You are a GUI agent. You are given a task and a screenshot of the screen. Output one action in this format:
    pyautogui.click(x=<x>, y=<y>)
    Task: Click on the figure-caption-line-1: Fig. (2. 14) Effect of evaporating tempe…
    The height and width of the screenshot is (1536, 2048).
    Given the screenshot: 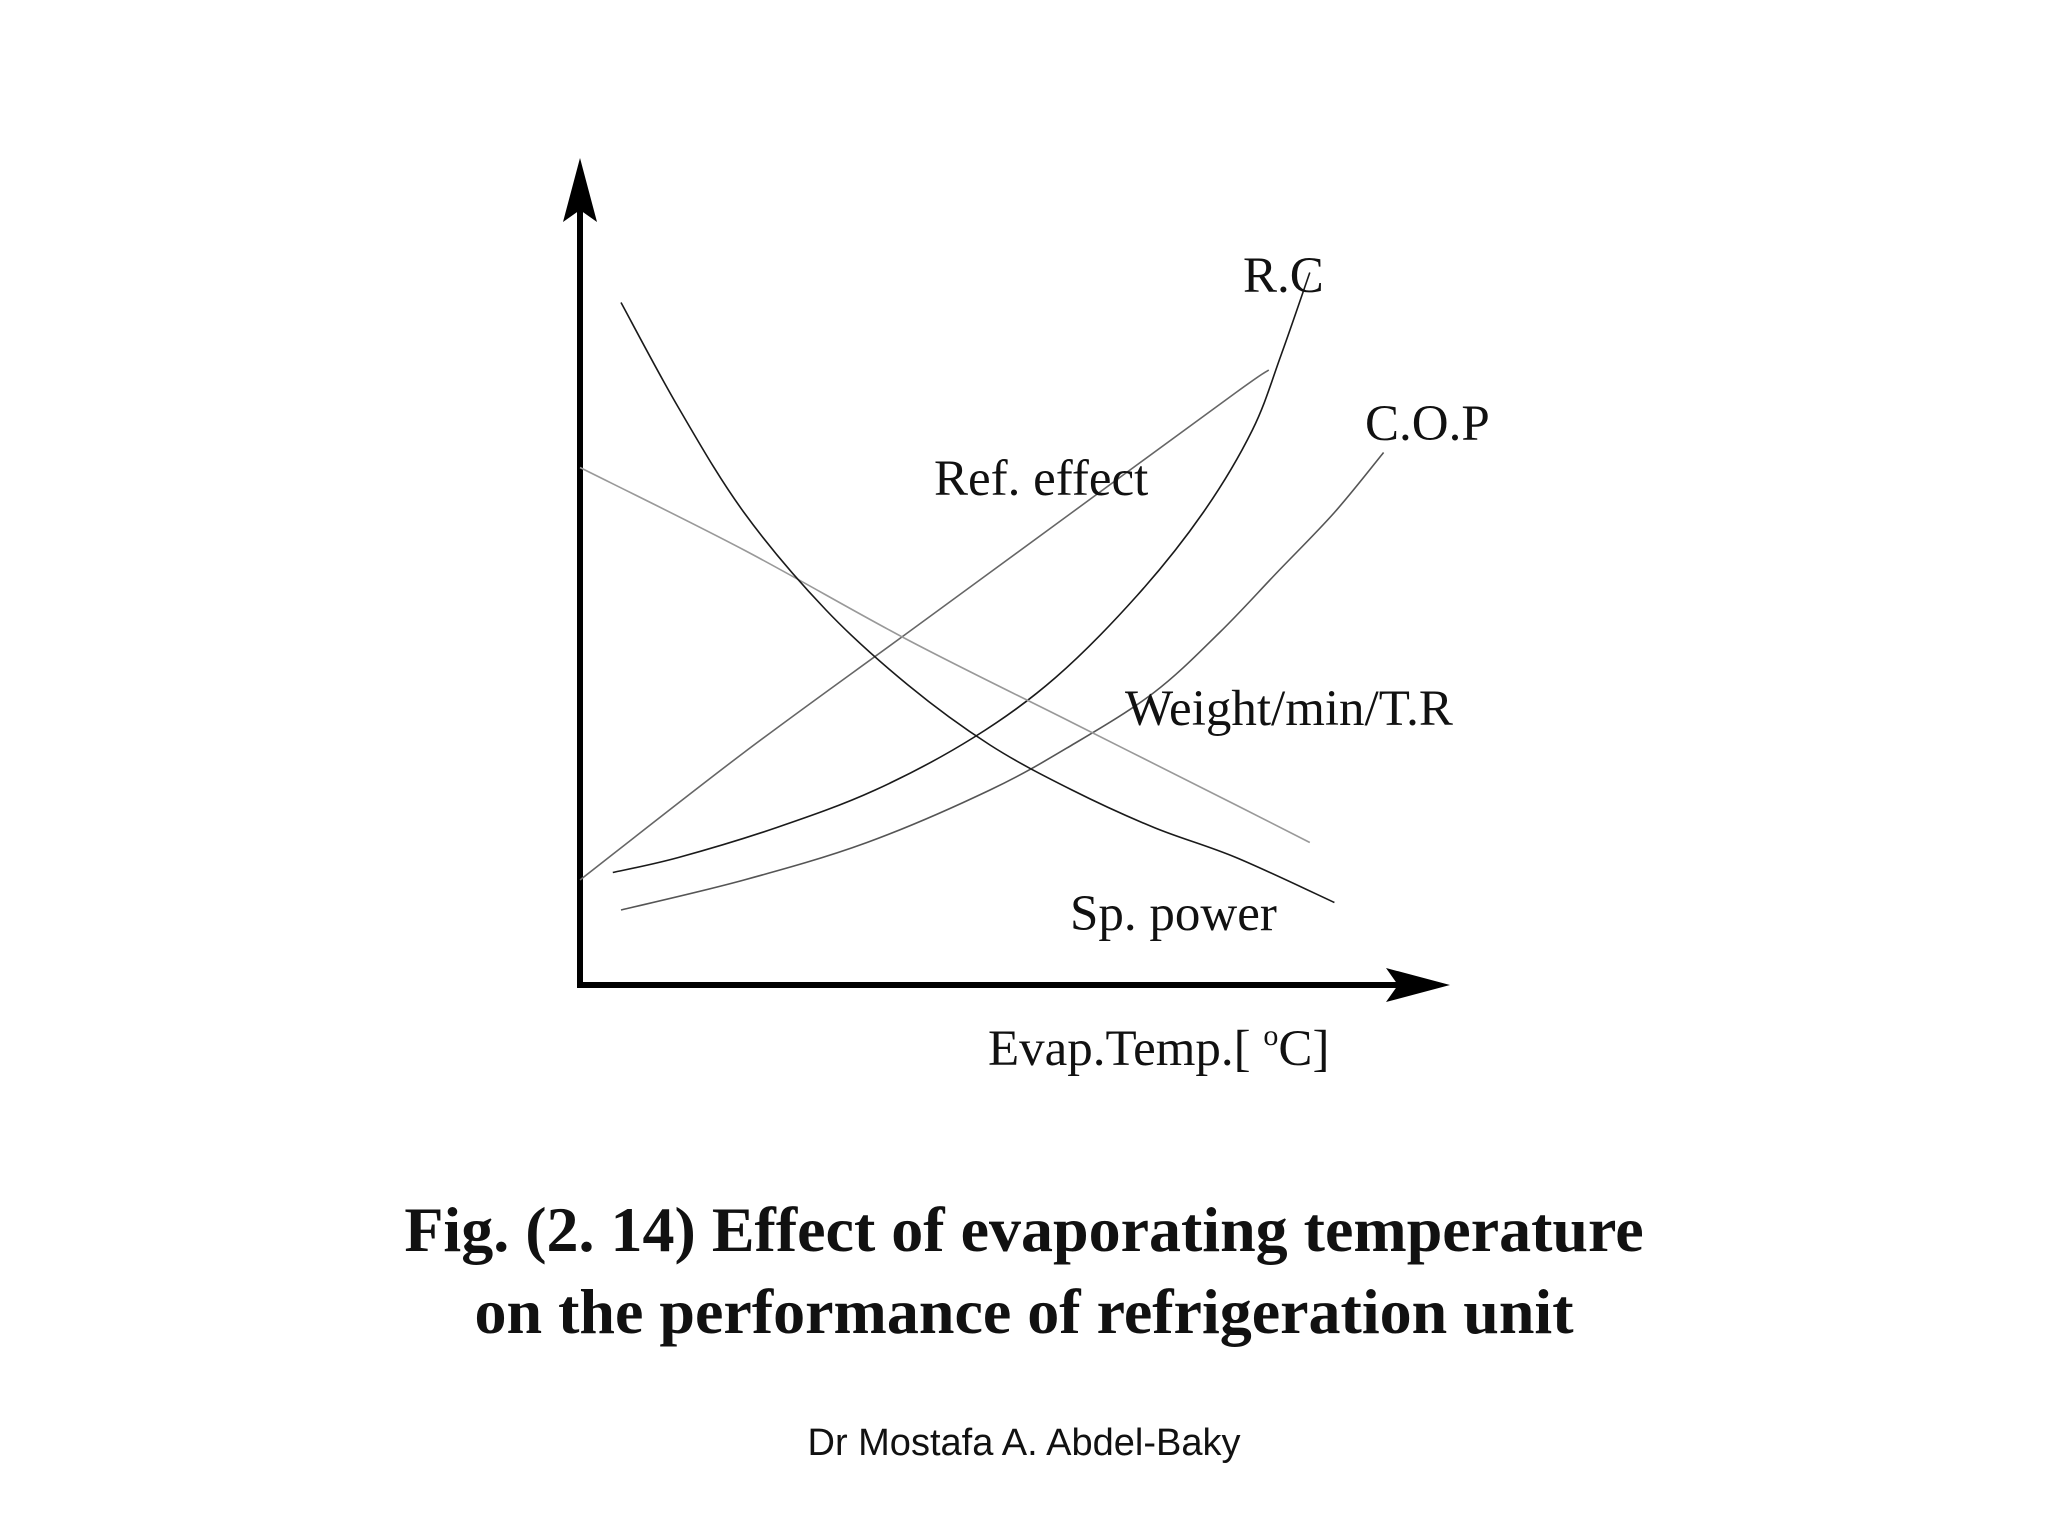 What is the action you would take?
    pyautogui.click(x=1024, y=1229)
    